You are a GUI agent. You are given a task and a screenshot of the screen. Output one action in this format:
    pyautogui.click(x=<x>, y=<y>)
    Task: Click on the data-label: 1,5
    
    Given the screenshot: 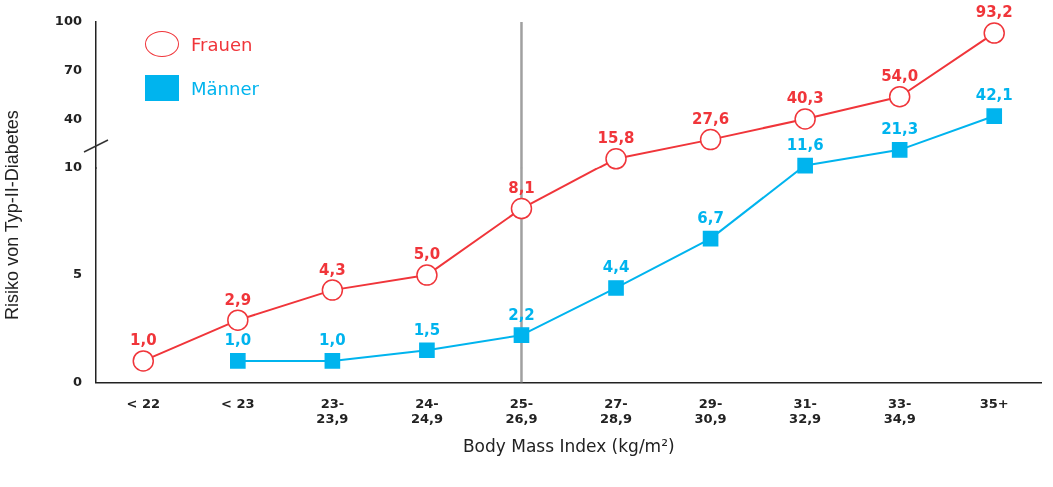 What is the action you would take?
    pyautogui.click(x=427, y=329)
    